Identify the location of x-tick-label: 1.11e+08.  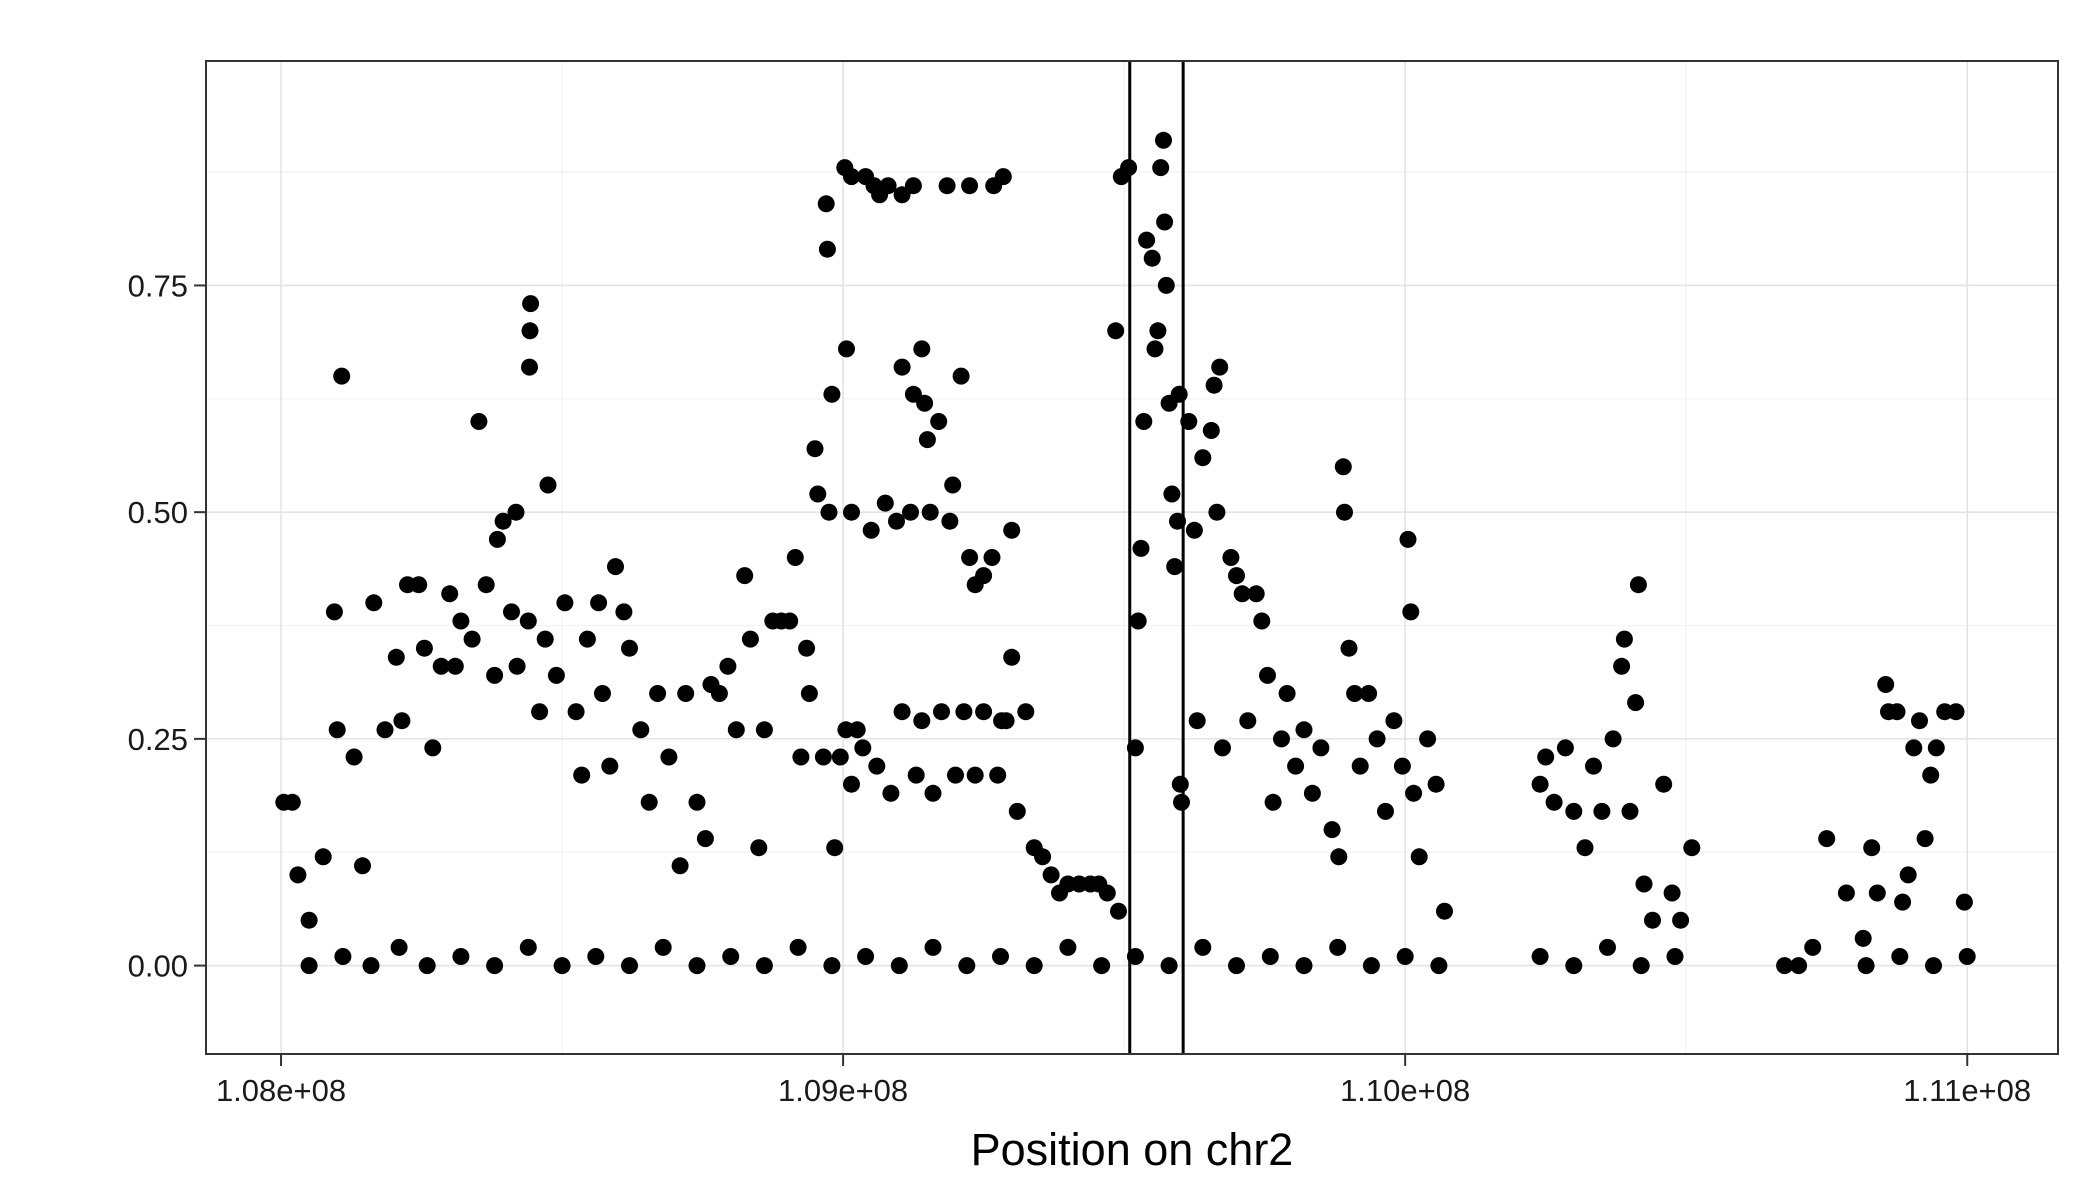
(1967, 1090).